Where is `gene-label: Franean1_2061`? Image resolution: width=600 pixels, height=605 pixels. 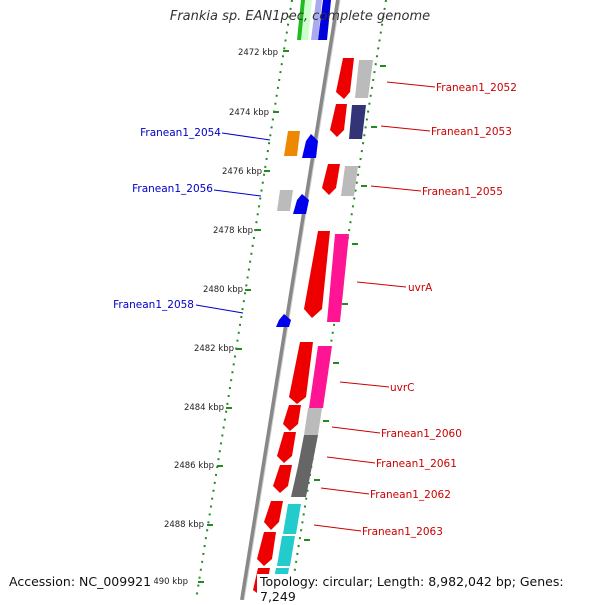
gene-label: Franean1_2061 is located at coordinates (416, 464).